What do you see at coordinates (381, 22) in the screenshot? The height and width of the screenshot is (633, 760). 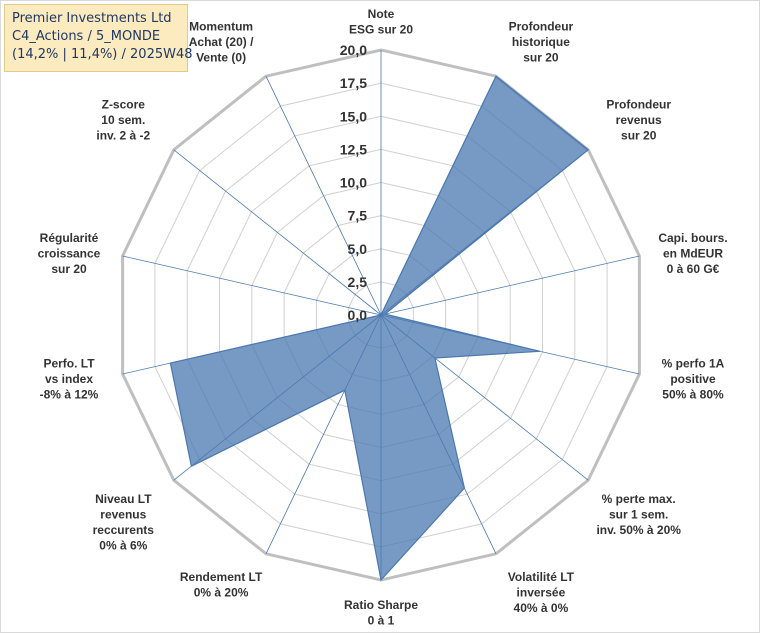 I see `axis-label-0: Note ESG sur 20` at bounding box center [381, 22].